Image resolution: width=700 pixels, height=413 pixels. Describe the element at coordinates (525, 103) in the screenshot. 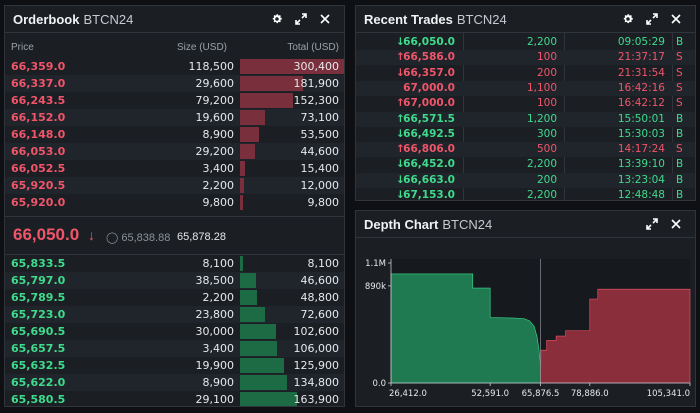

I see `trade-row: ↑ 67,000.0 100 16:42:12 S` at that location.